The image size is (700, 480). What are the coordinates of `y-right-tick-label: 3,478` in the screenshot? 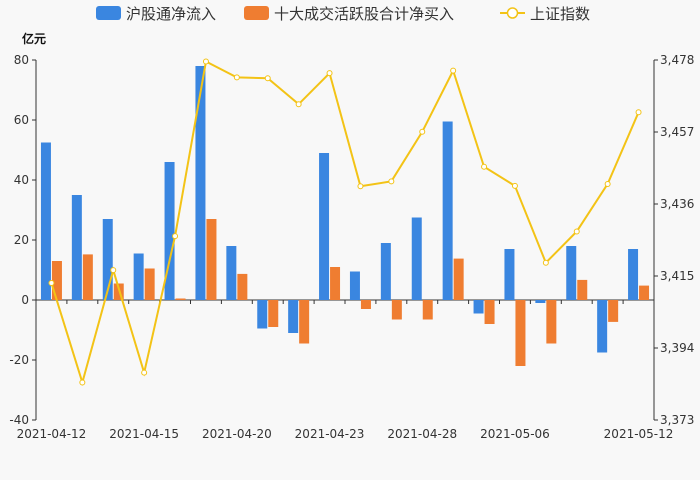 It's located at (677, 60).